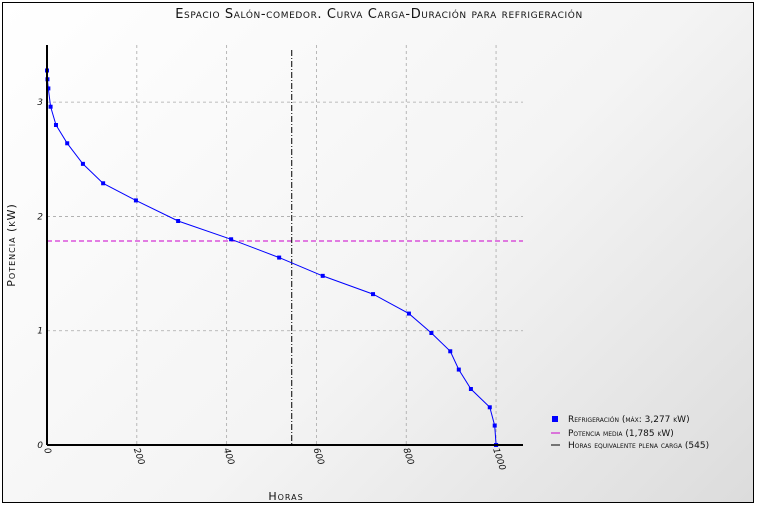 The image size is (758, 507). I want to click on legend-marker-refrigeration, so click(555, 419).